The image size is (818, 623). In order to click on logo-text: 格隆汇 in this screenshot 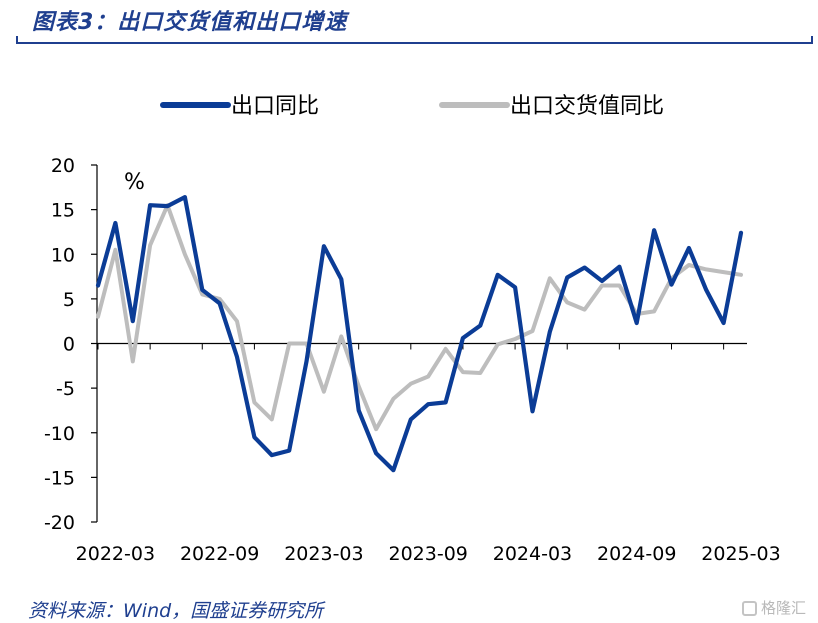, I will do `click(784, 608)`.